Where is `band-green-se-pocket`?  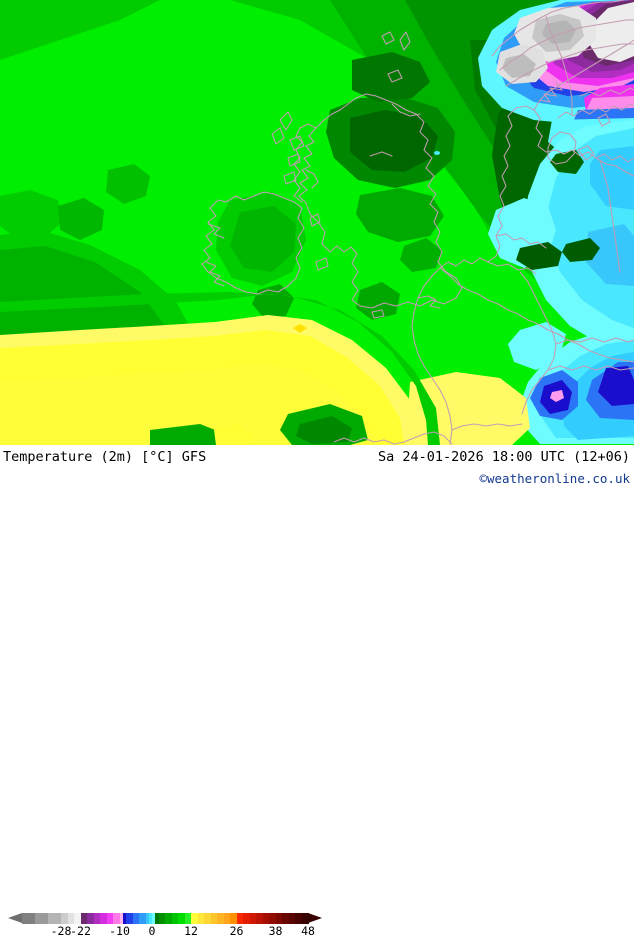
band-green-se-pocket is located at coordinates (539, 256).